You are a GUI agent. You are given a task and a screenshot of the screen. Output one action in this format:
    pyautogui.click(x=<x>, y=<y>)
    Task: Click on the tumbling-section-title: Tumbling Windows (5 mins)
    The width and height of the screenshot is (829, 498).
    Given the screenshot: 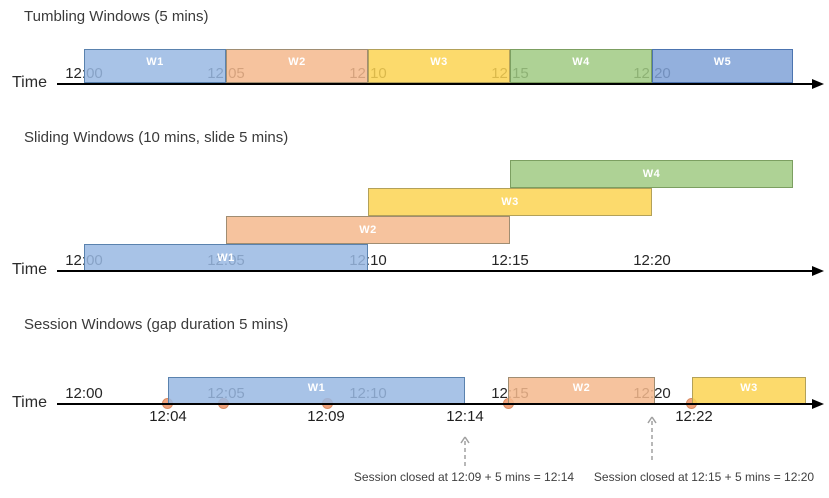 What is the action you would take?
    pyautogui.click(x=116, y=16)
    